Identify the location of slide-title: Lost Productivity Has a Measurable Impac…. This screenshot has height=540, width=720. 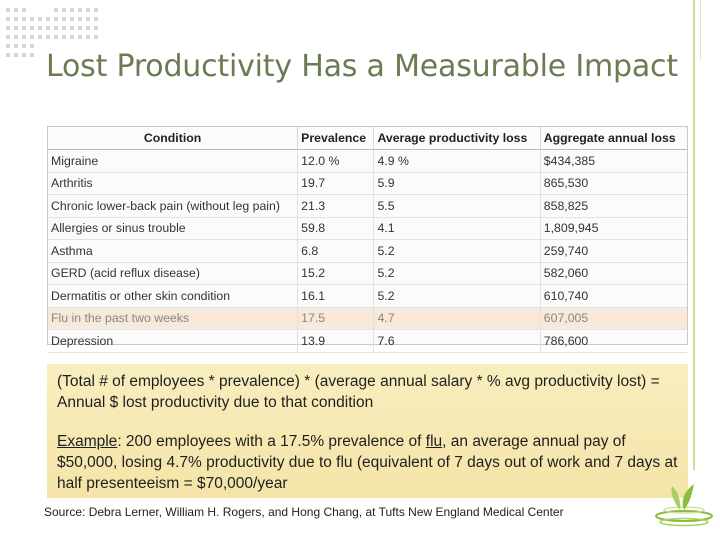
(362, 66).